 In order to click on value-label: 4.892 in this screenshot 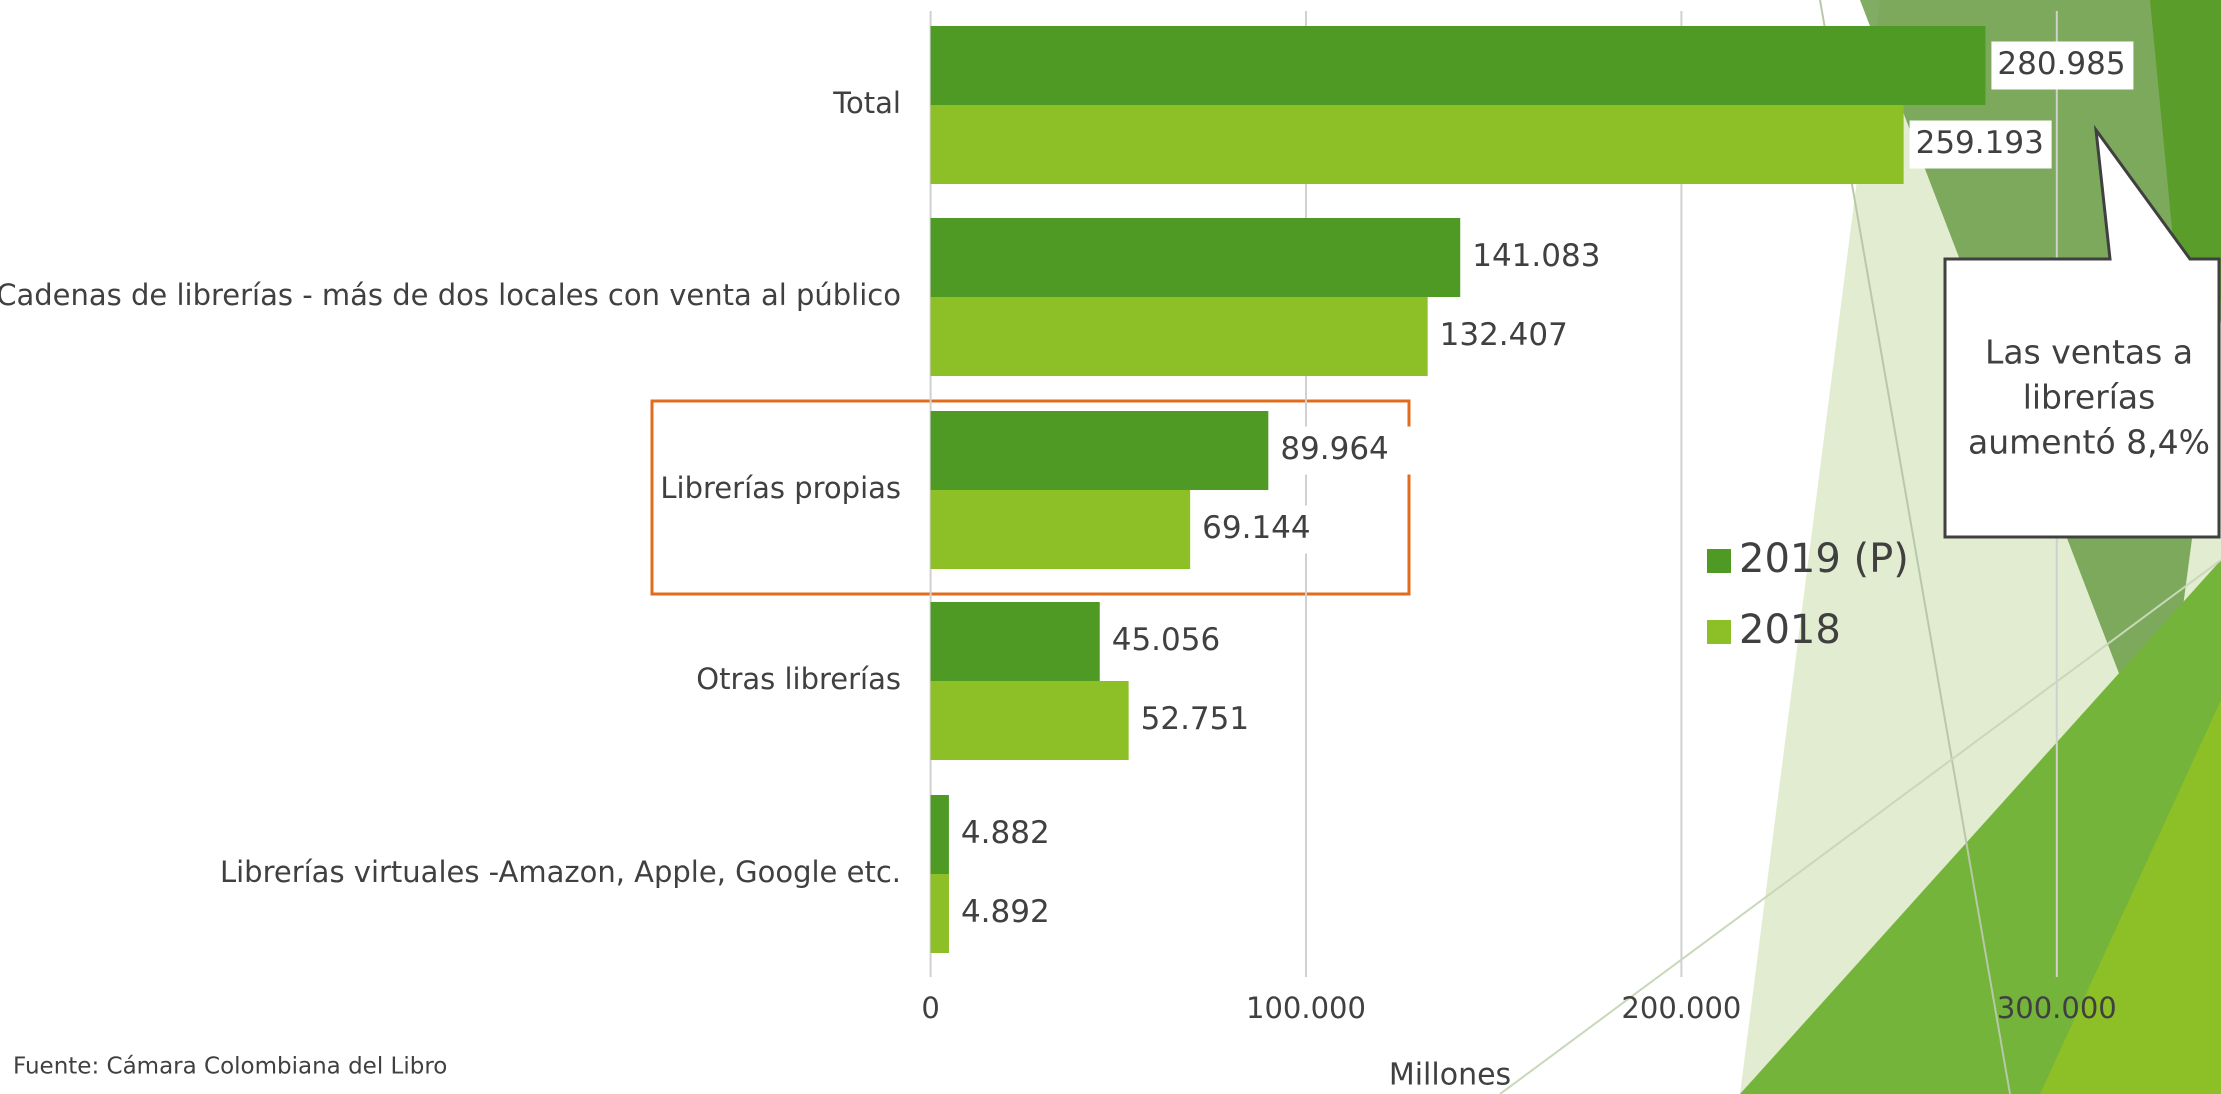, I will do `click(1005, 912)`.